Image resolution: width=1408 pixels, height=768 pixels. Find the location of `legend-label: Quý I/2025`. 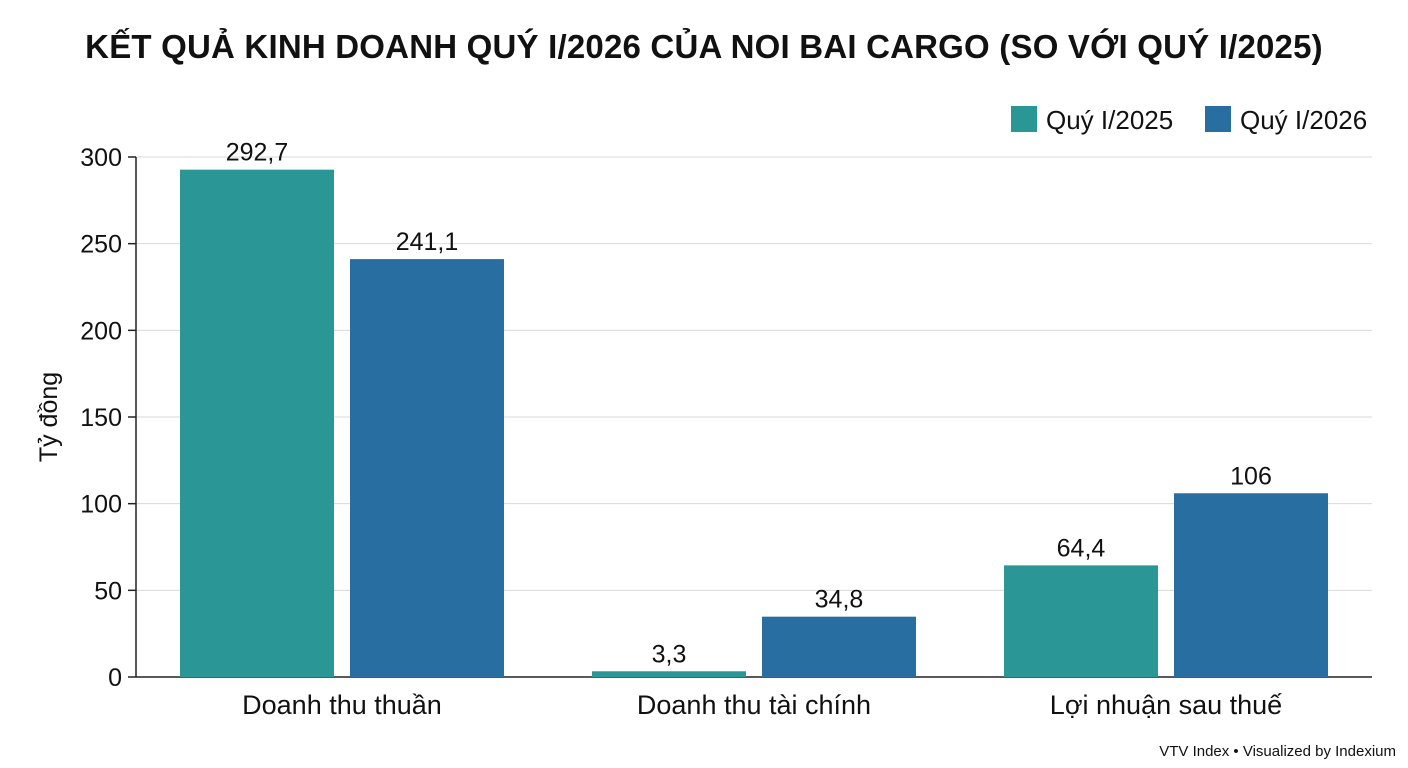

legend-label: Quý I/2025 is located at coordinates (1109, 120).